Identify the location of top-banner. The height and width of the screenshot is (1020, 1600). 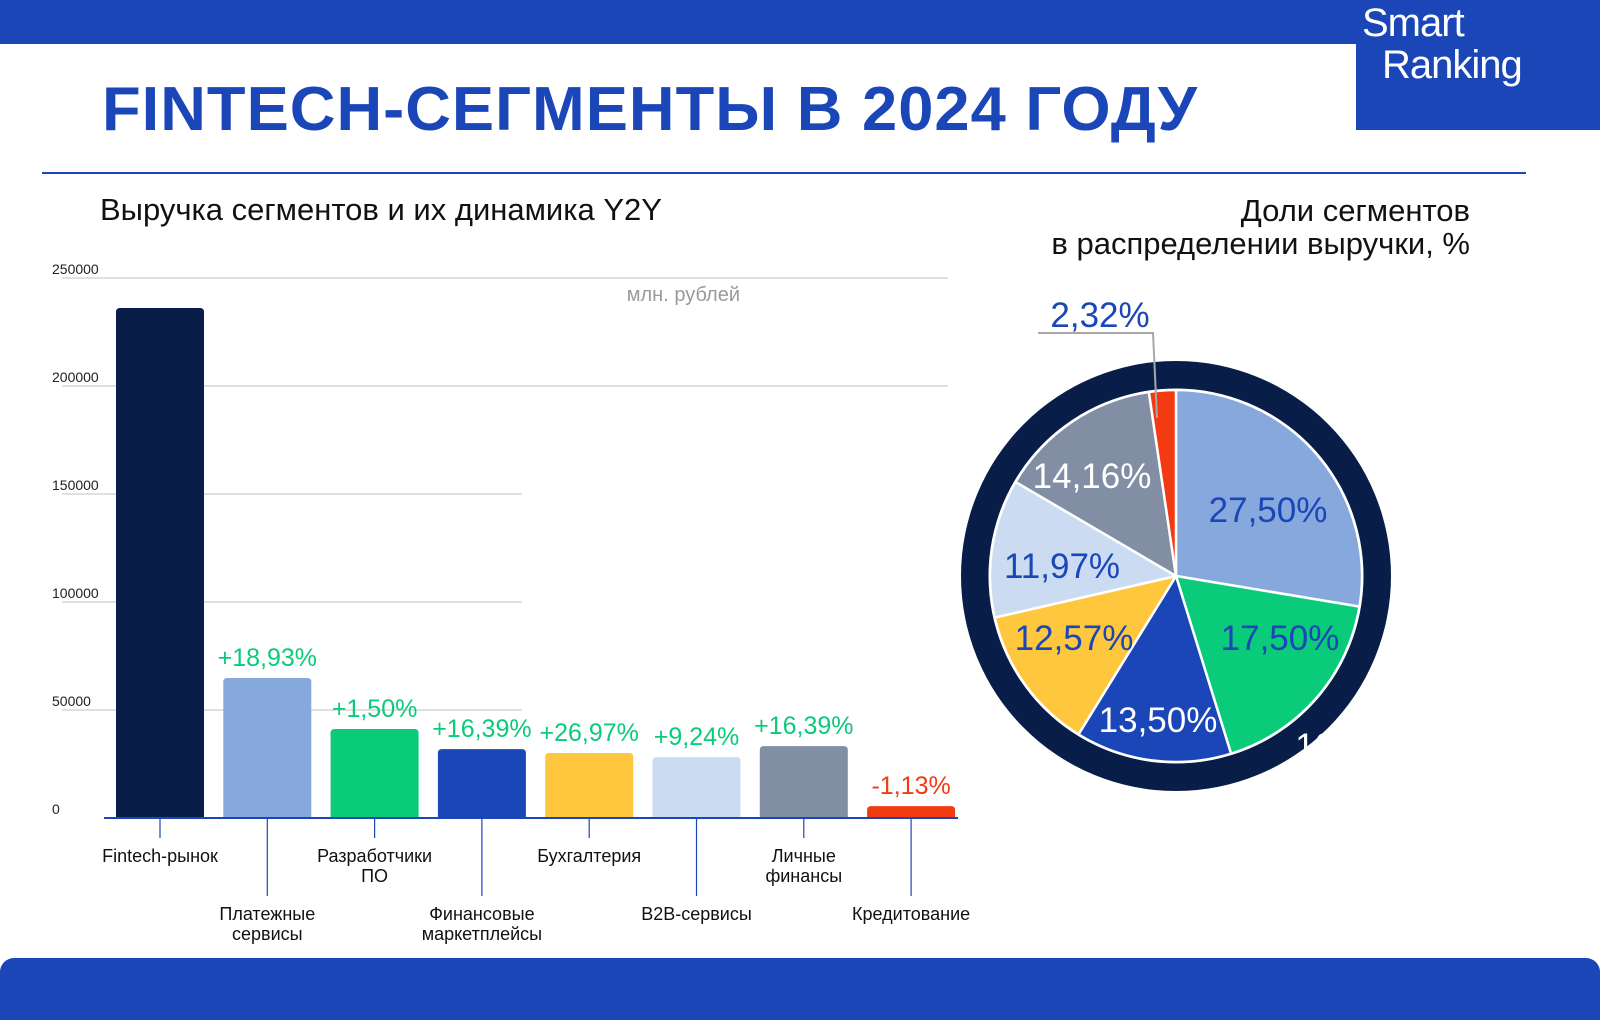
(800, 22).